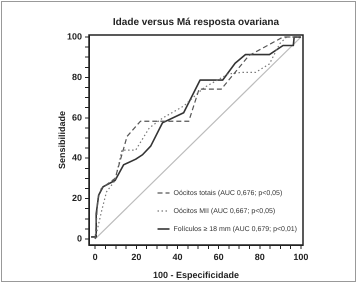  I want to click on x-axis-title: 100 - Especificidade, so click(196, 275).